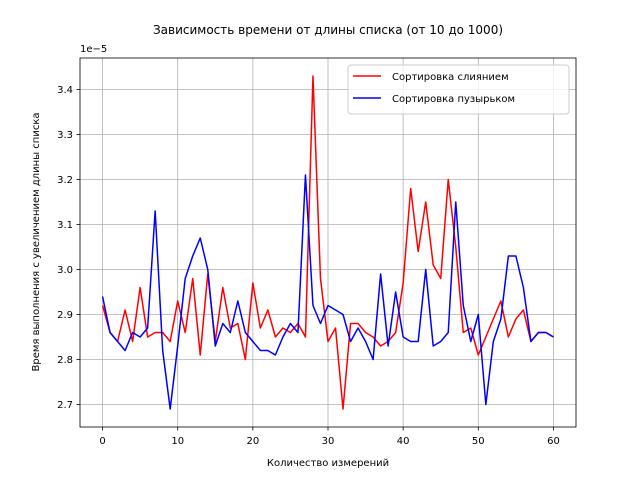  I want to click on legend-label-bubble: Сортировка пузырьком, so click(453, 99).